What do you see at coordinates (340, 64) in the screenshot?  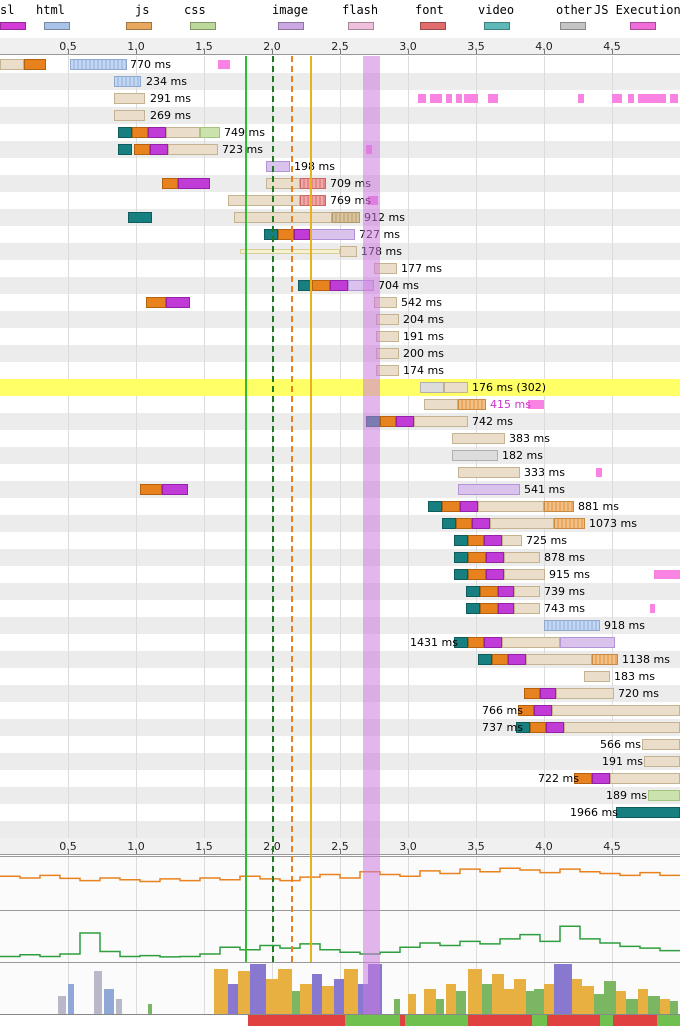 I see `waterfall-row: 770 ms` at bounding box center [340, 64].